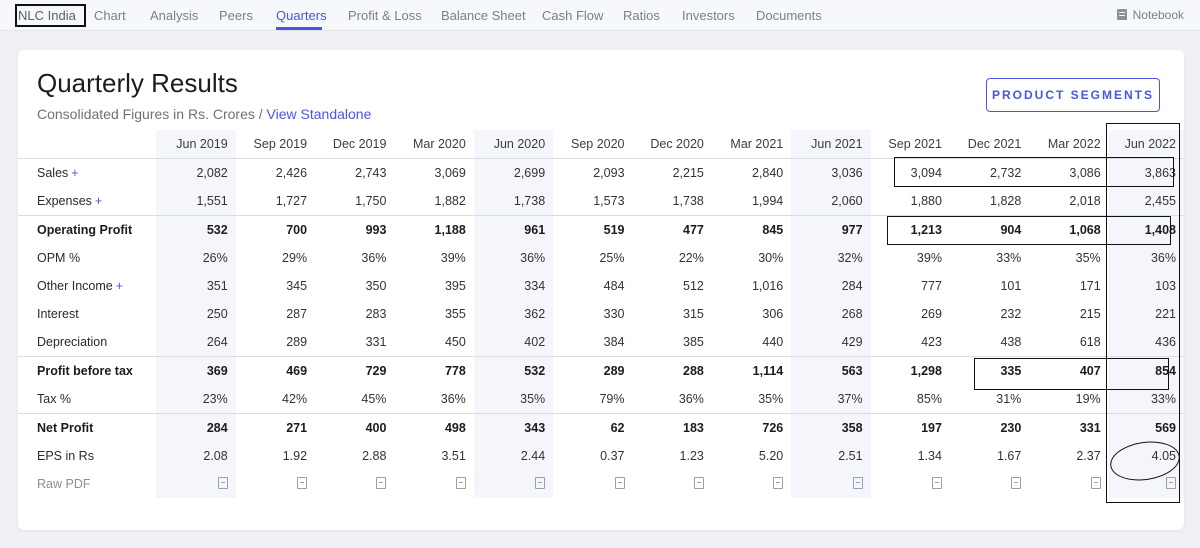  Describe the element at coordinates (297, 286) in the screenshot. I see `value-cell: 345` at that location.